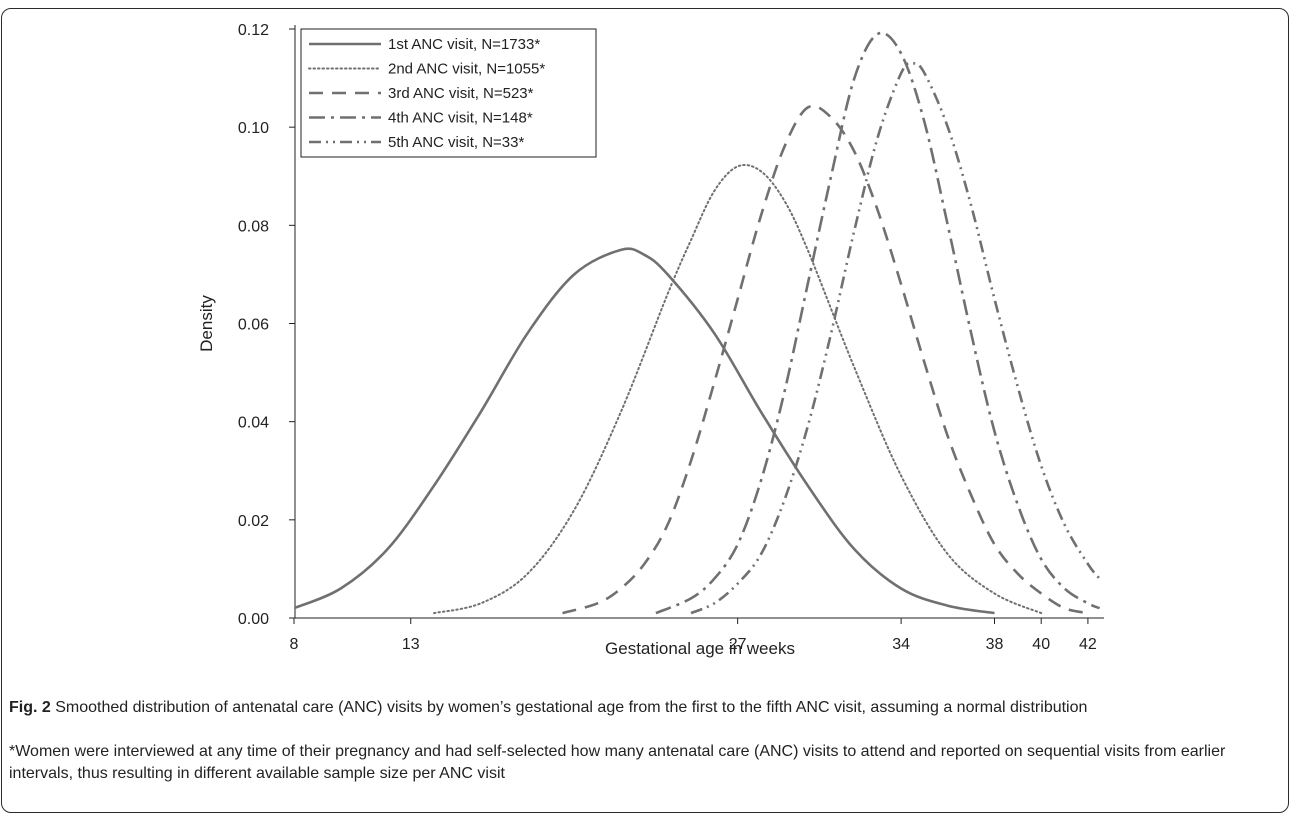 The width and height of the screenshot is (1292, 816). Describe the element at coordinates (461, 93) in the screenshot. I see `legend-label-3: 3rd ANC visit, N=523*` at that location.